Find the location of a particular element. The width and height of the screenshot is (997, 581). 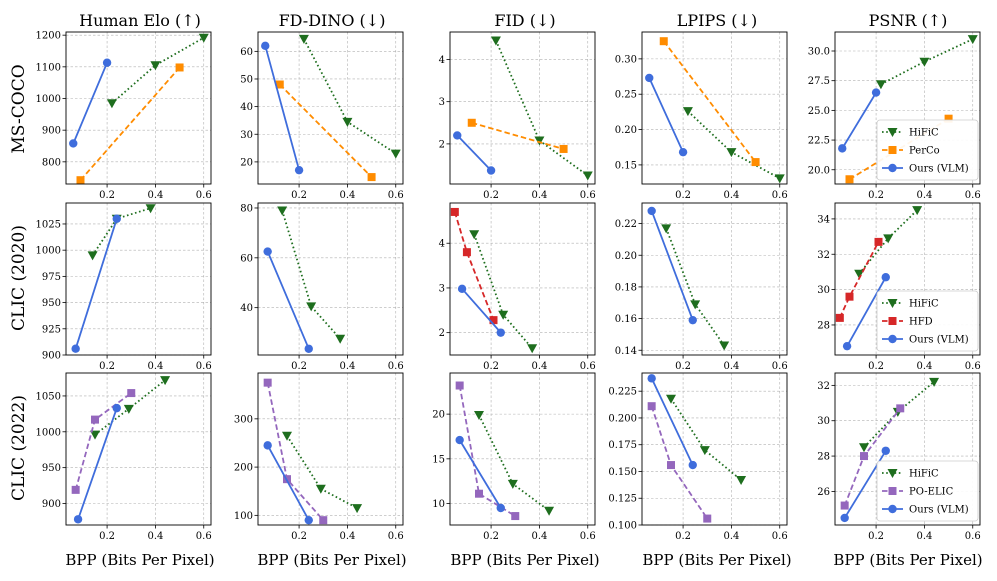

series-line-hfd is located at coordinates (859, 280).